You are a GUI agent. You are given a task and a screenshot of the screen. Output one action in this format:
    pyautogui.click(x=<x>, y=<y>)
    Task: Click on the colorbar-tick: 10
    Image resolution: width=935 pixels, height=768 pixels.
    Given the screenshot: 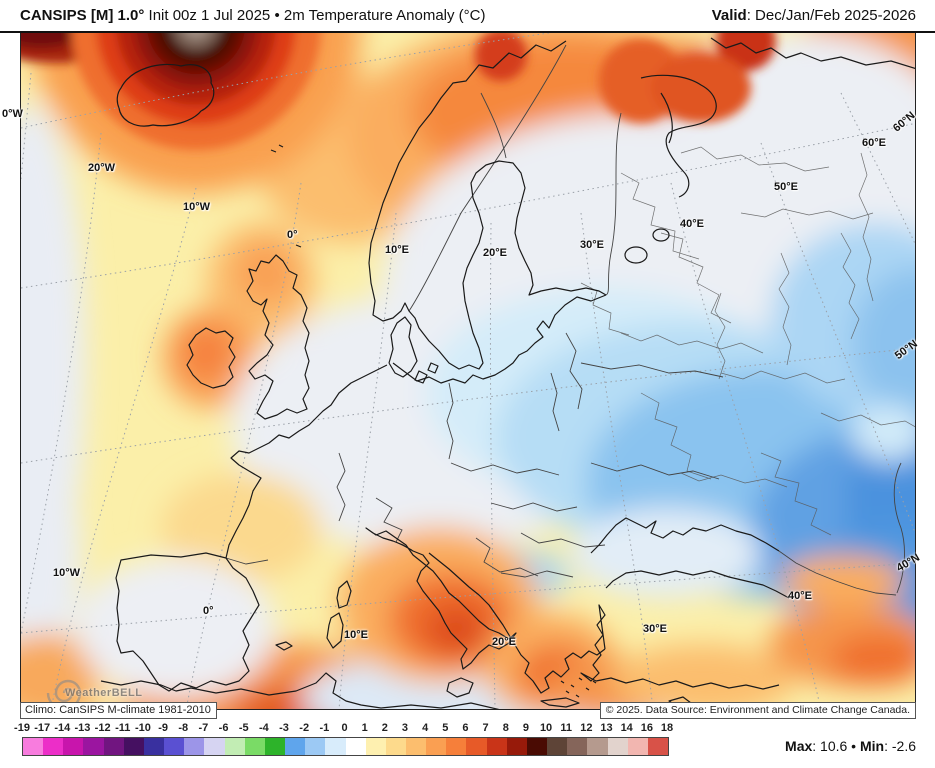 What is the action you would take?
    pyautogui.click(x=546, y=728)
    